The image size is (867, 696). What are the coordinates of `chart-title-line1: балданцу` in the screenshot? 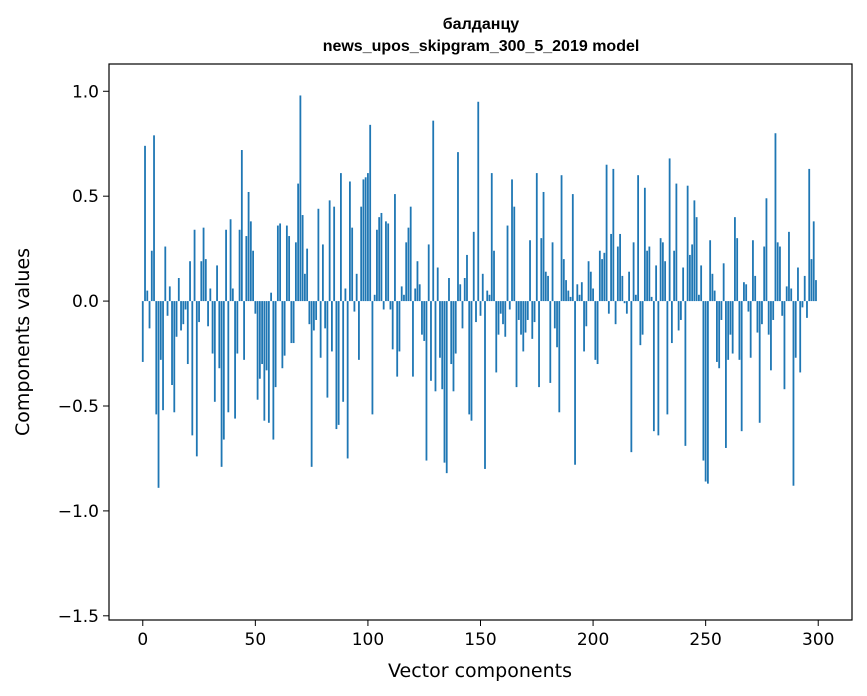 It's located at (481, 24).